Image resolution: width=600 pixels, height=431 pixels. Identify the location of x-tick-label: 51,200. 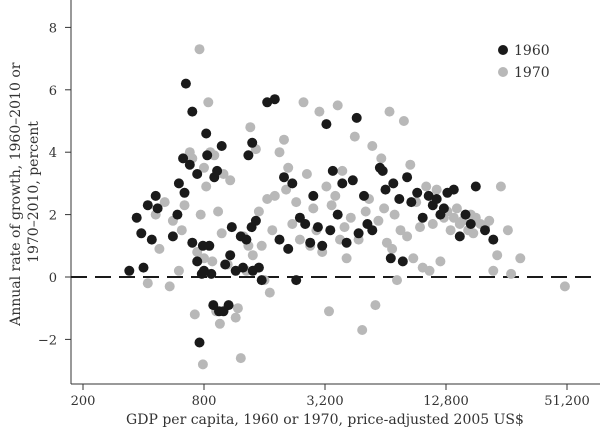
(567, 401).